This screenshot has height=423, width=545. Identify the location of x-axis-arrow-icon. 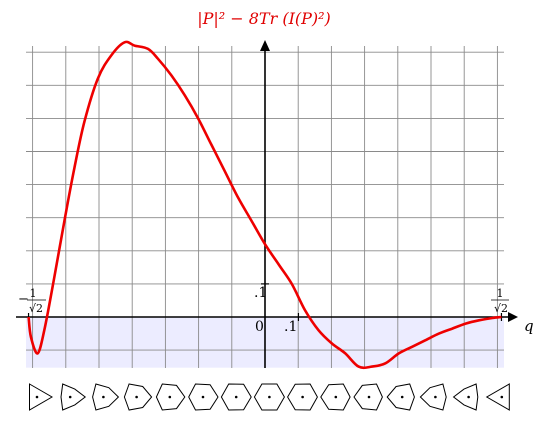
(513, 317).